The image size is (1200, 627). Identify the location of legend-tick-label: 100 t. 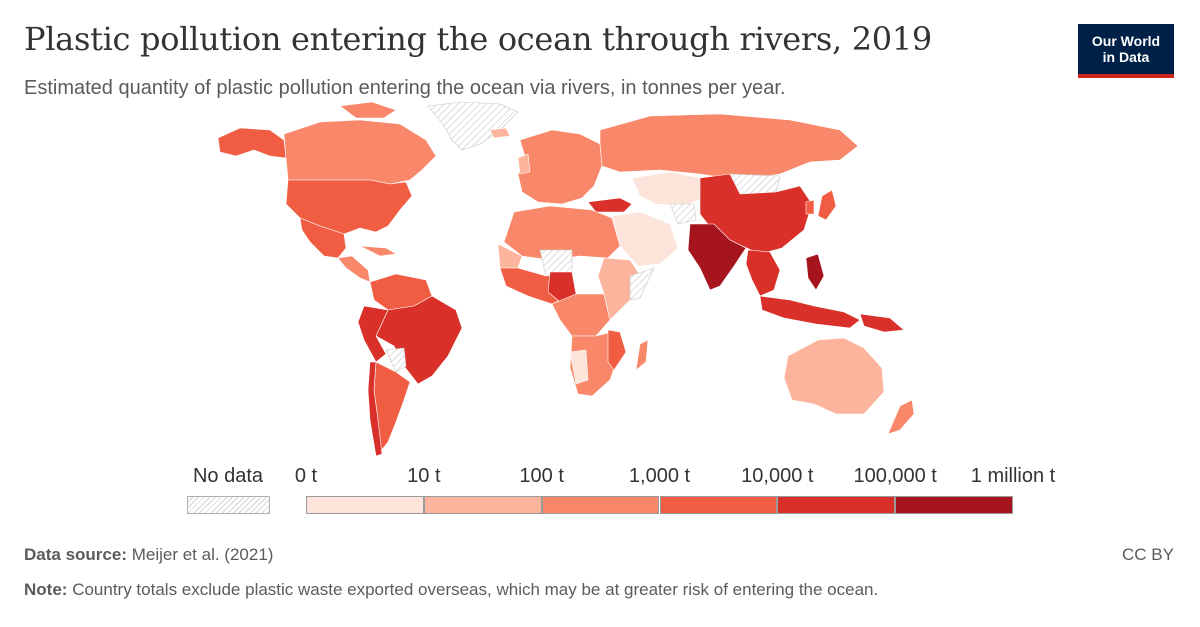
(541, 476).